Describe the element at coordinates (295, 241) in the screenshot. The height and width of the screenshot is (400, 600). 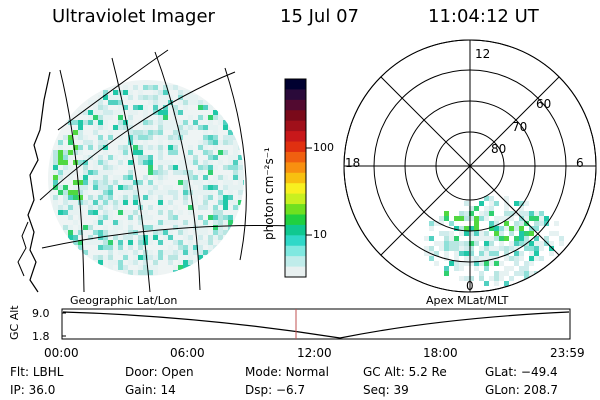
I see `colorbar-segment` at that location.